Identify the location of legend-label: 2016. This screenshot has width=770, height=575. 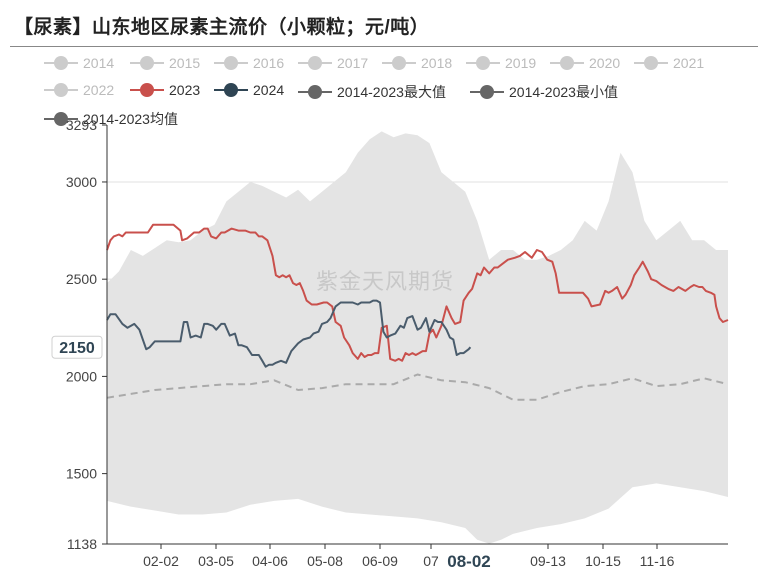
(269, 63).